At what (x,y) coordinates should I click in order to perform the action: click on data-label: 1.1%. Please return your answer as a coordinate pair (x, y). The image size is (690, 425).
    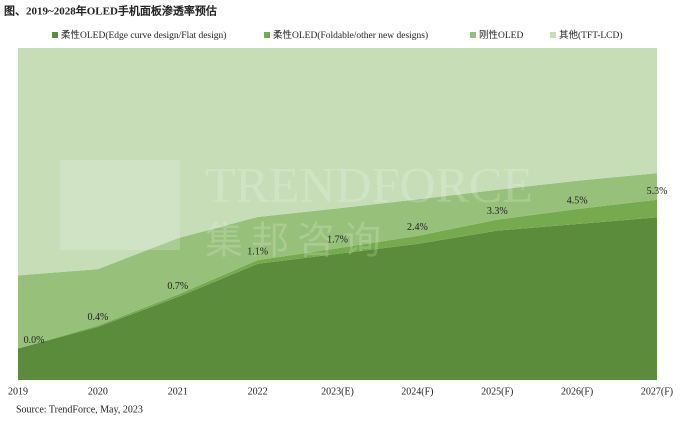
    Looking at the image, I should click on (257, 251).